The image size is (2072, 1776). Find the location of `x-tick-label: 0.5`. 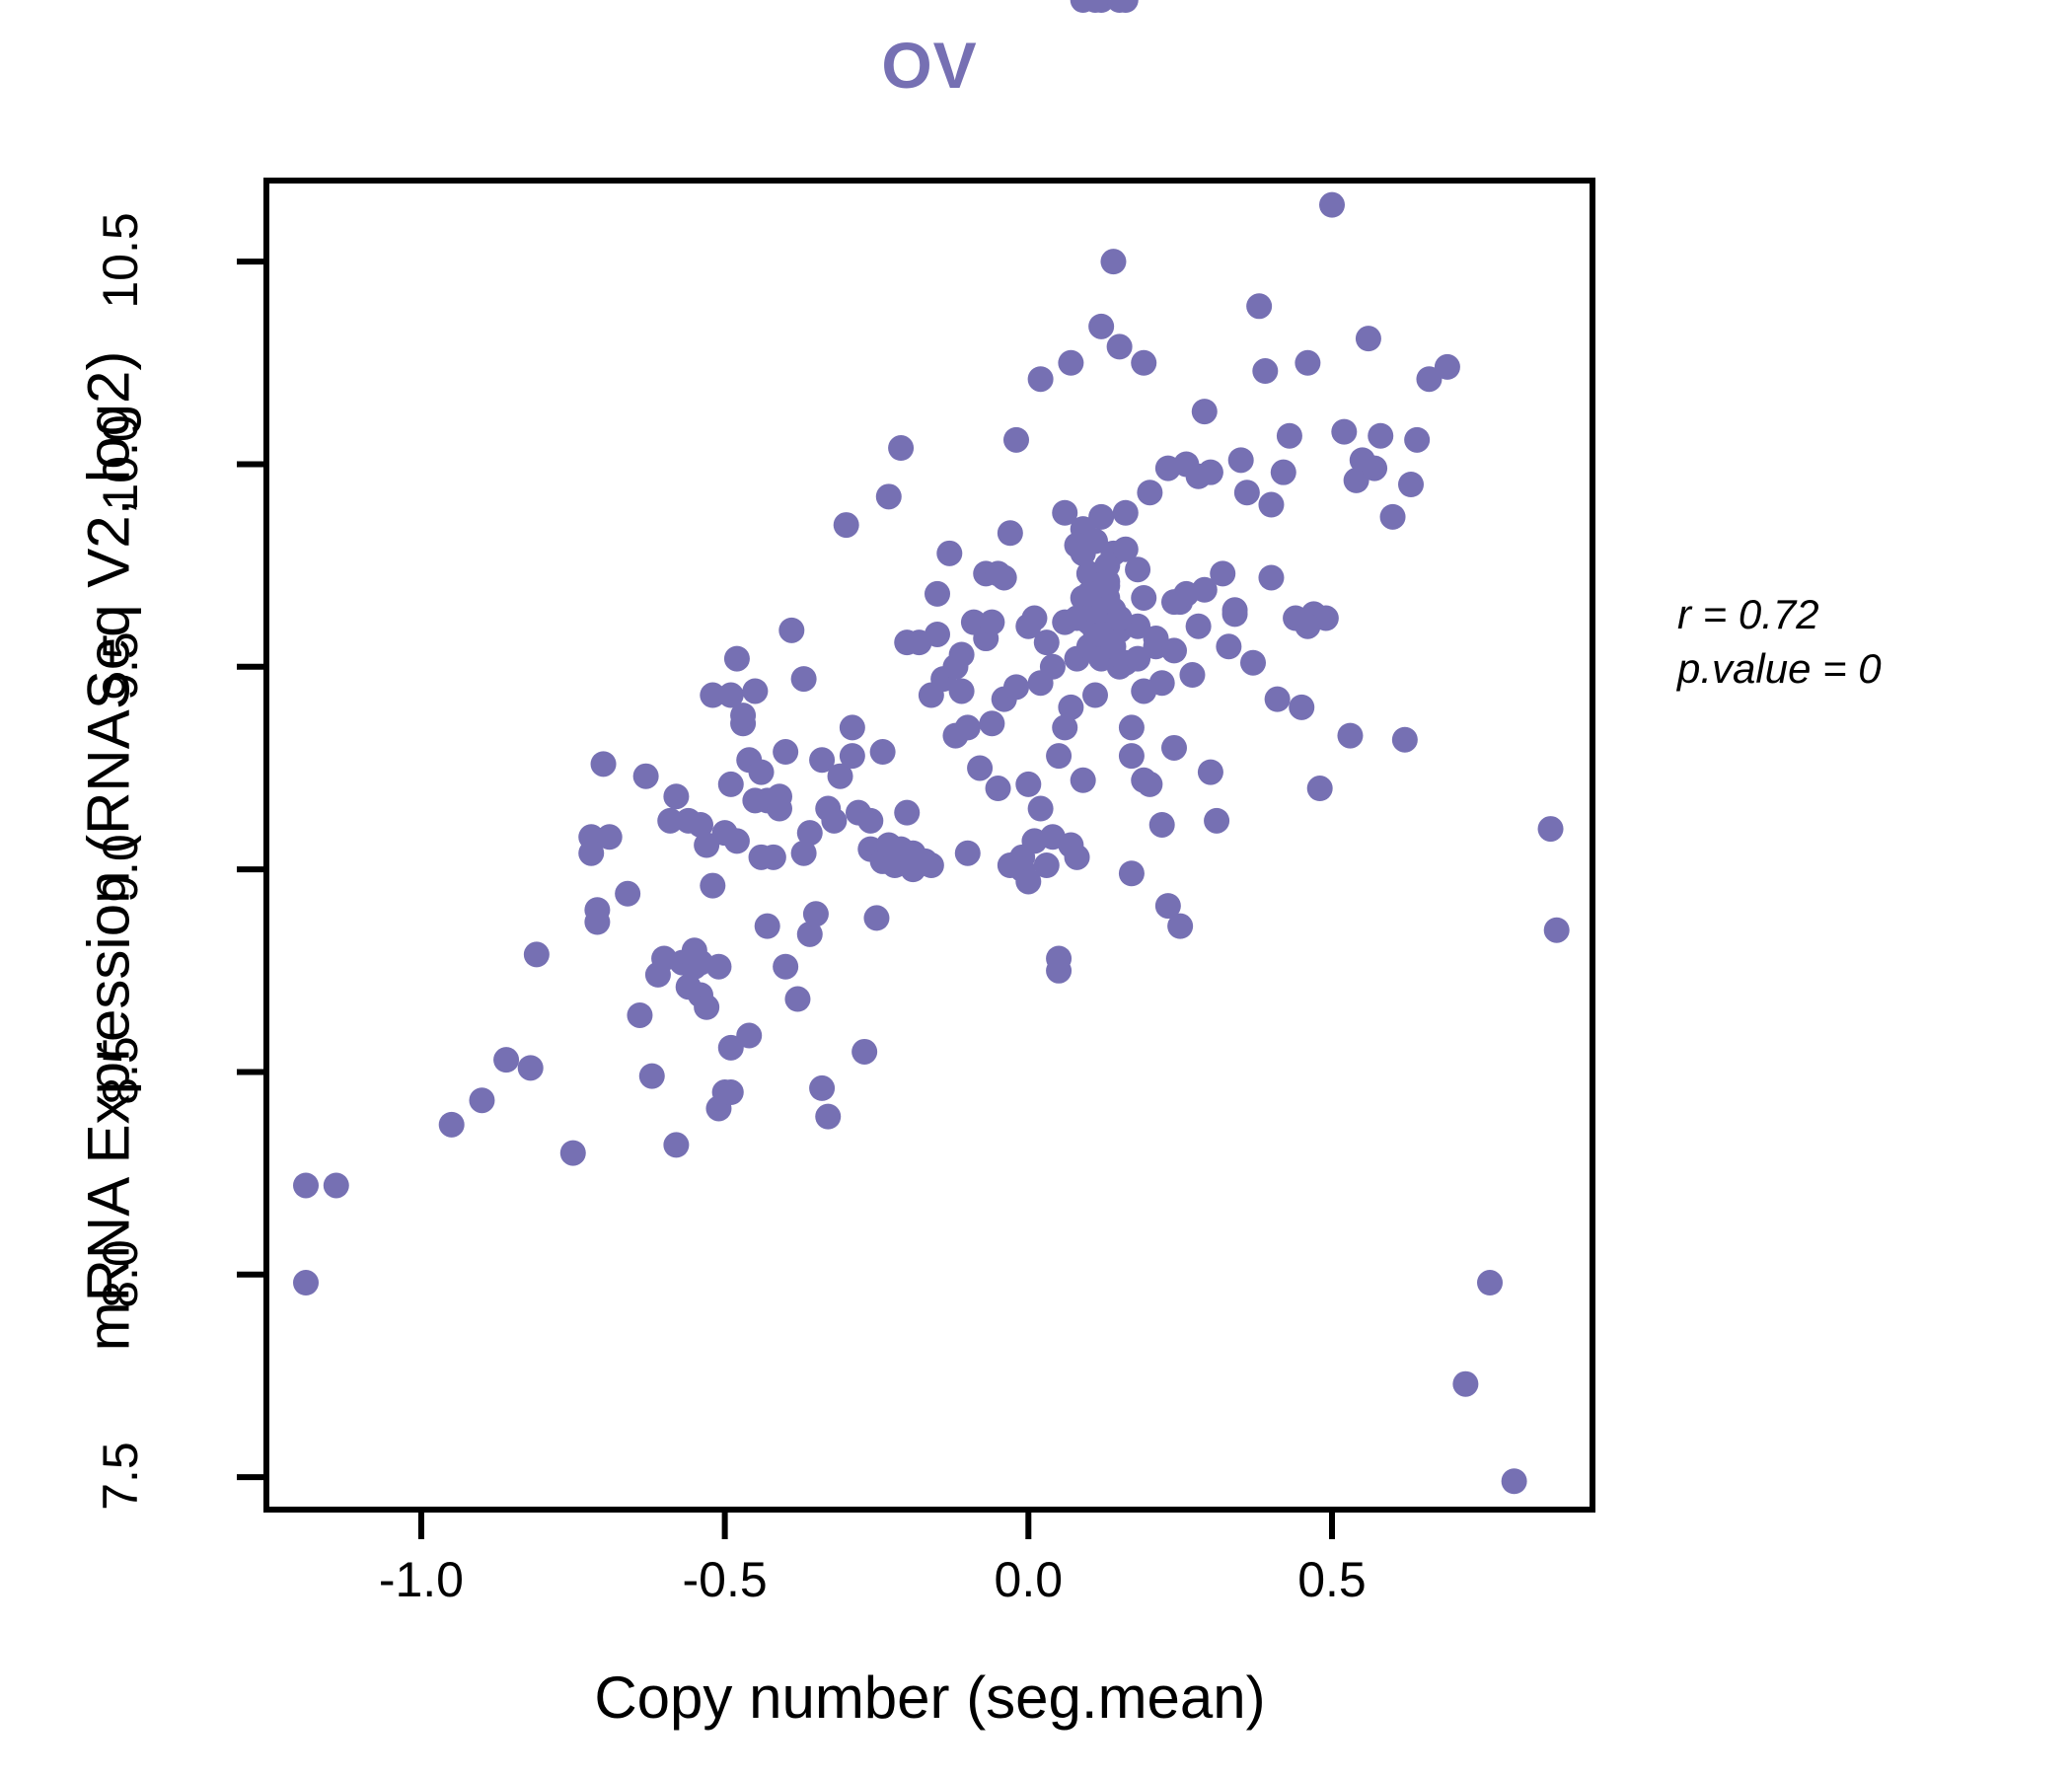

x-tick-label: 0.5 is located at coordinates (1332, 1580).